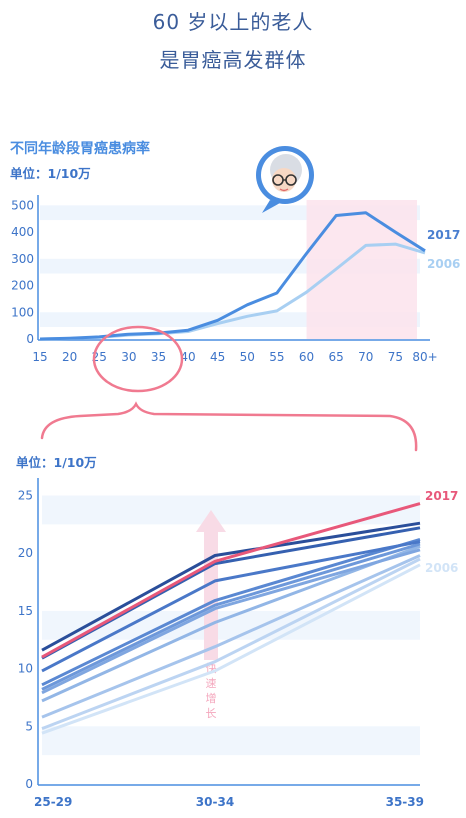 This screenshot has height=818, width=466. What do you see at coordinates (211, 713) in the screenshot?
I see `growth-arrow-label-char: 长` at bounding box center [211, 713].